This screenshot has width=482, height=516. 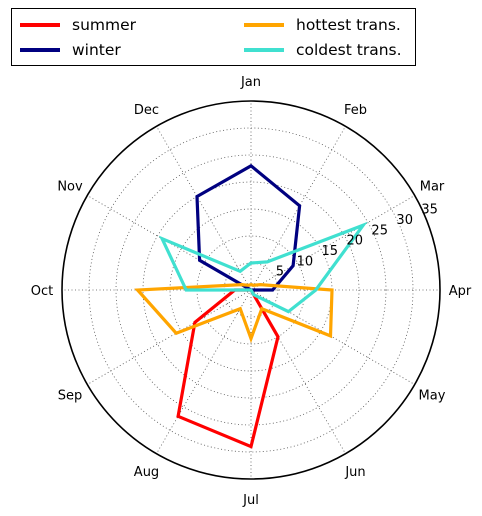 What do you see at coordinates (330, 251) in the screenshot?
I see `r-tick-label-15: 15` at bounding box center [330, 251].